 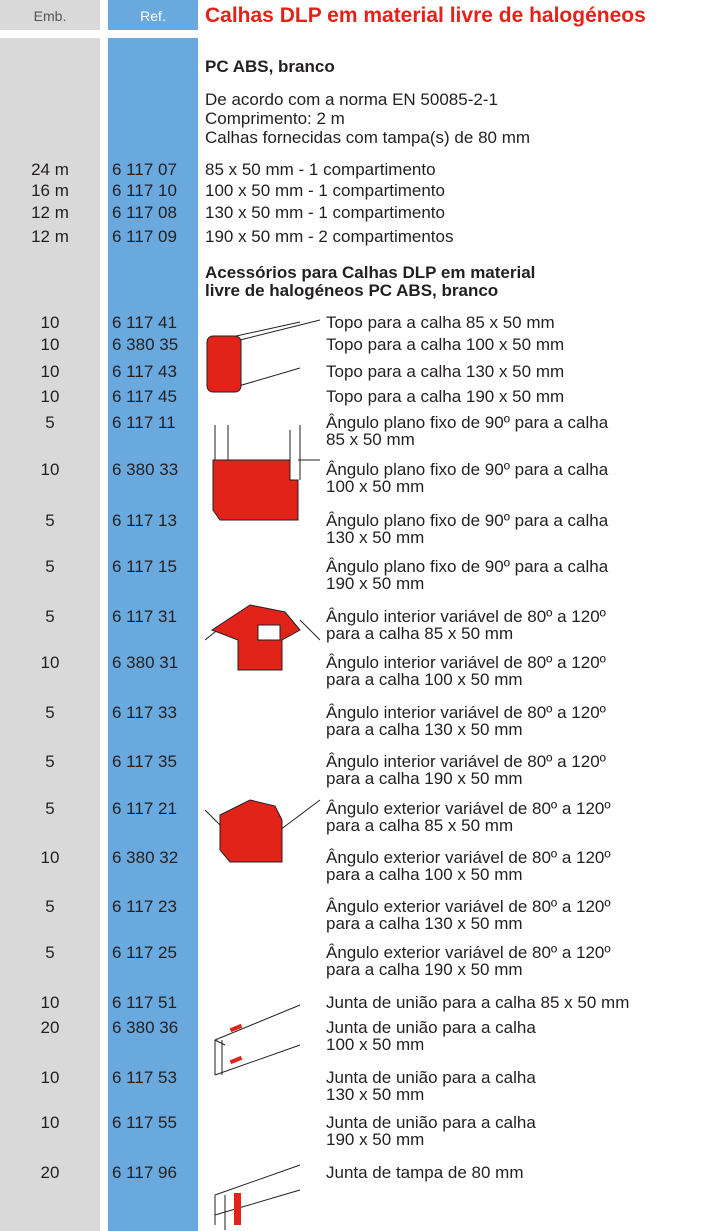 I want to click on section-title: PC ABS, branco, so click(x=270, y=66).